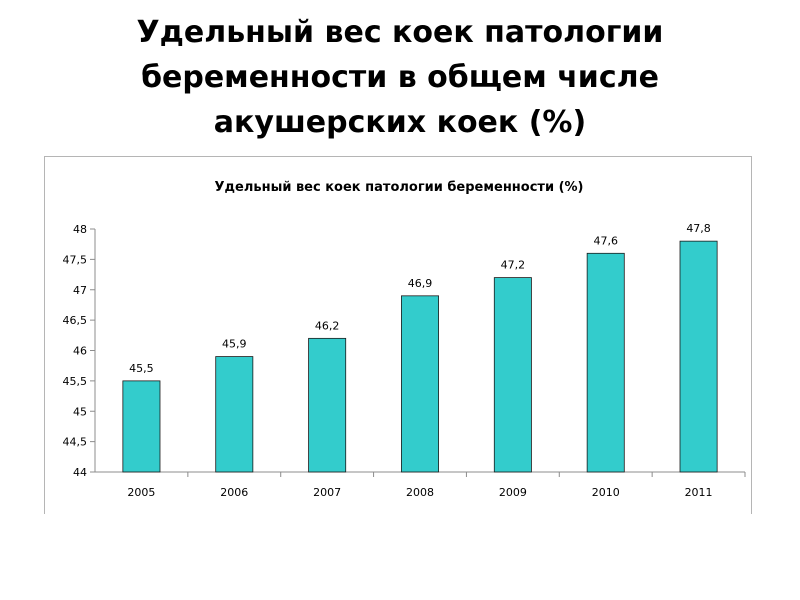  I want to click on bar-2008, so click(420, 384).